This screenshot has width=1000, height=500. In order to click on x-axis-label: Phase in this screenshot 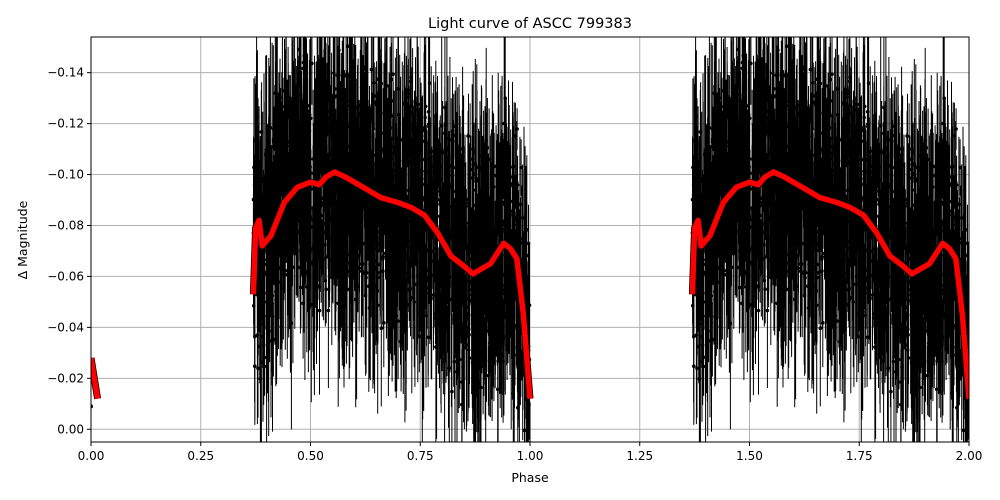, I will do `click(530, 477)`.